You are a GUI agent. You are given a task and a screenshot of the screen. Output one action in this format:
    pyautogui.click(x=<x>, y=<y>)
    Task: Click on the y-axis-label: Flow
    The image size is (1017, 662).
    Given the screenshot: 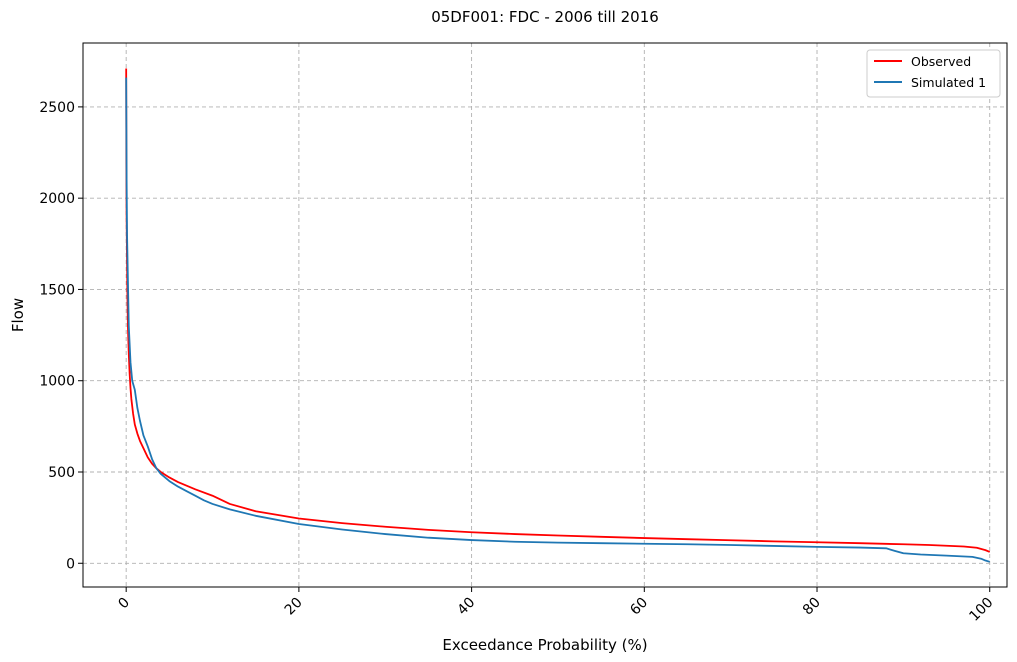 What is the action you would take?
    pyautogui.click(x=18, y=315)
    